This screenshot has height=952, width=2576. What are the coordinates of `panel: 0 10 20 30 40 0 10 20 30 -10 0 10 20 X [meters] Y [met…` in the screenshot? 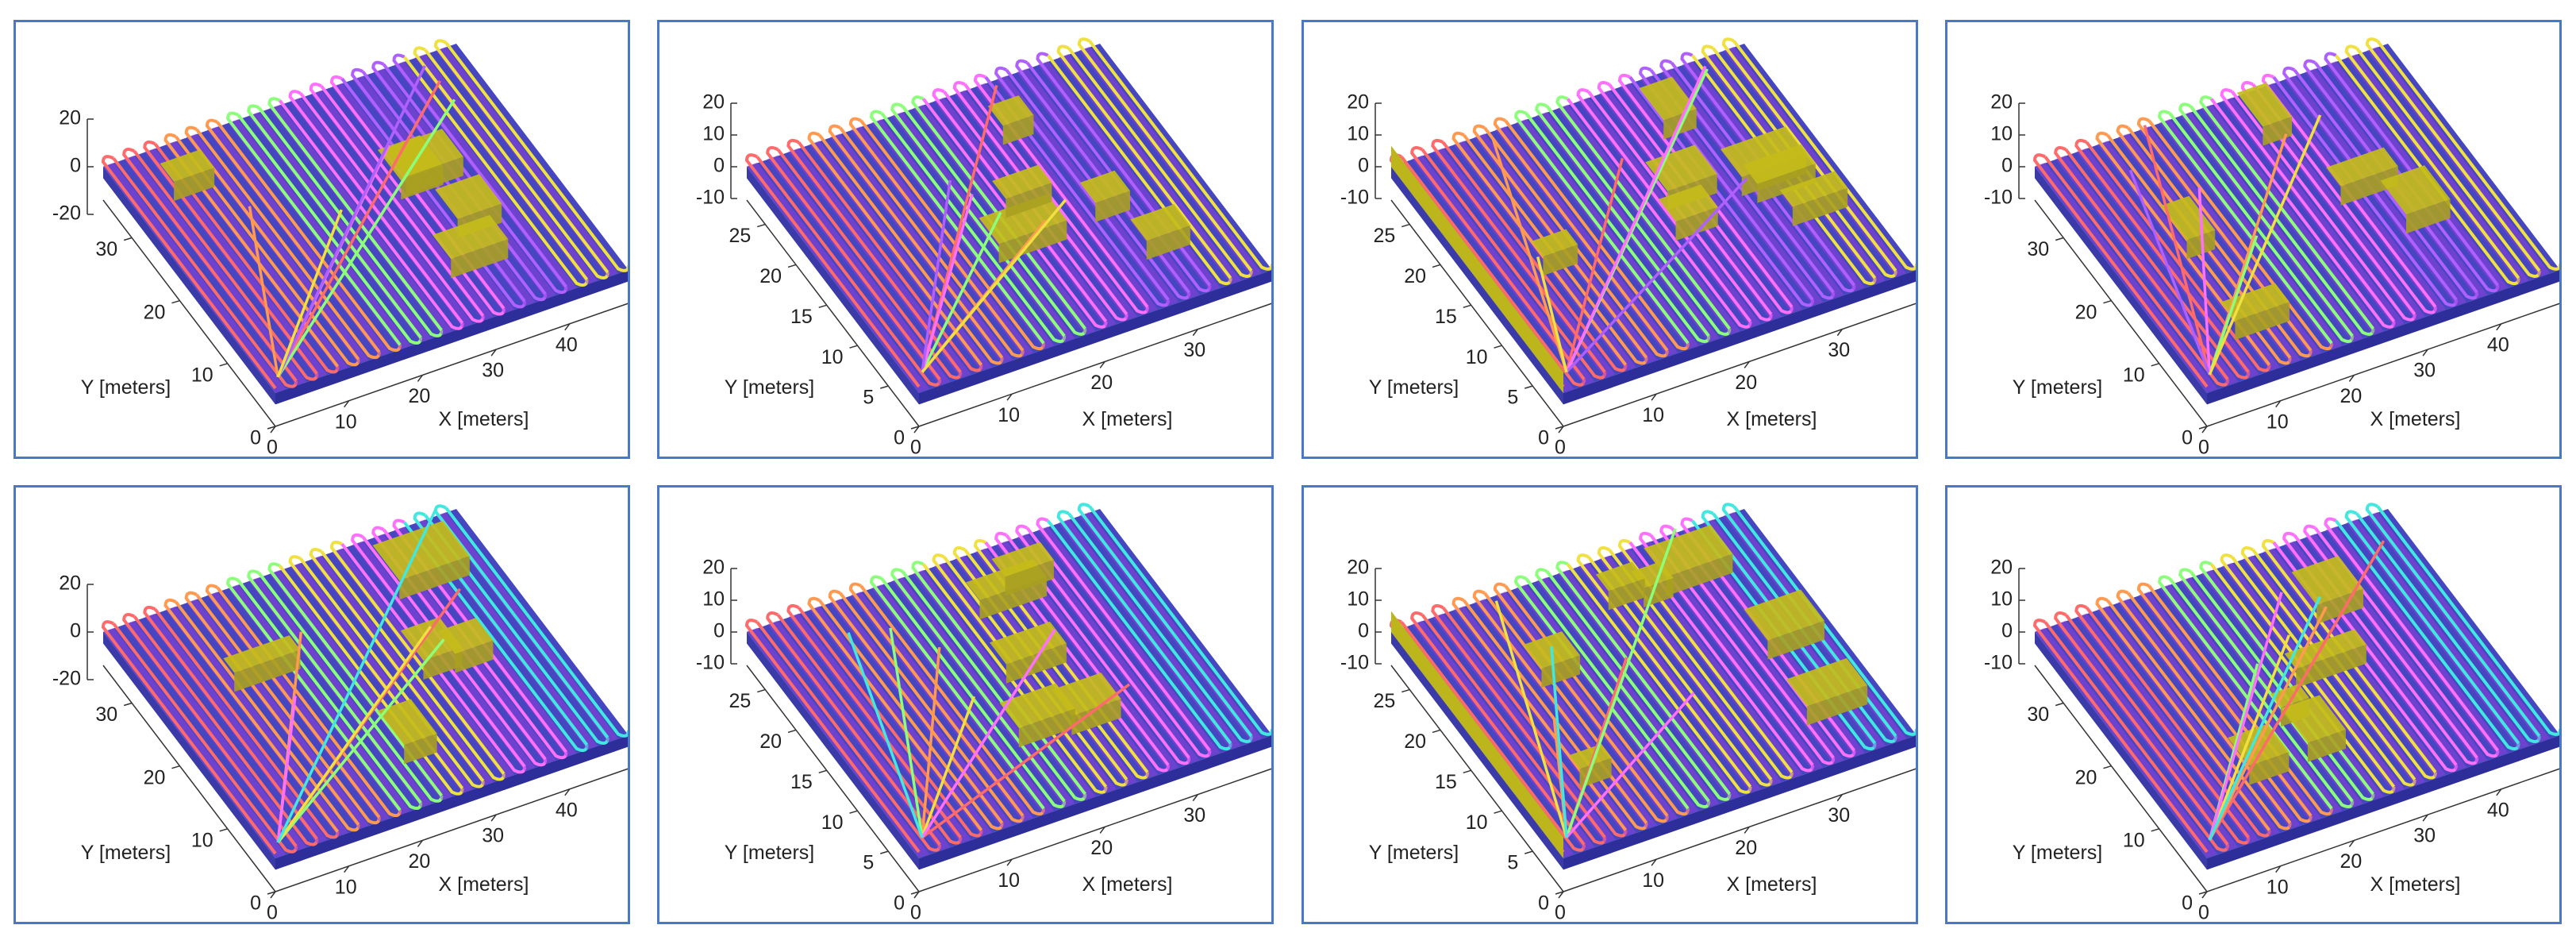 It's located at (2253, 239).